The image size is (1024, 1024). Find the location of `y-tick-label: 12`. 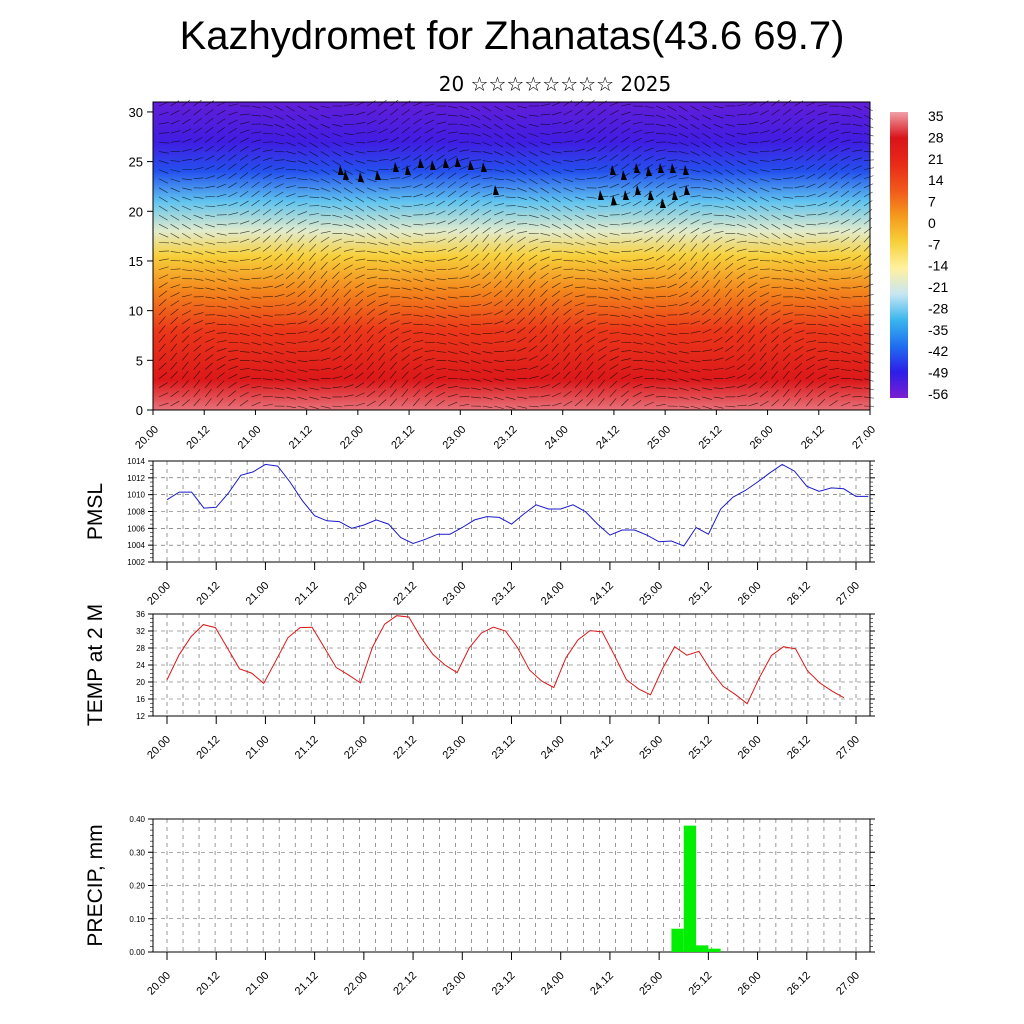

y-tick-label: 12 is located at coordinates (140, 716).